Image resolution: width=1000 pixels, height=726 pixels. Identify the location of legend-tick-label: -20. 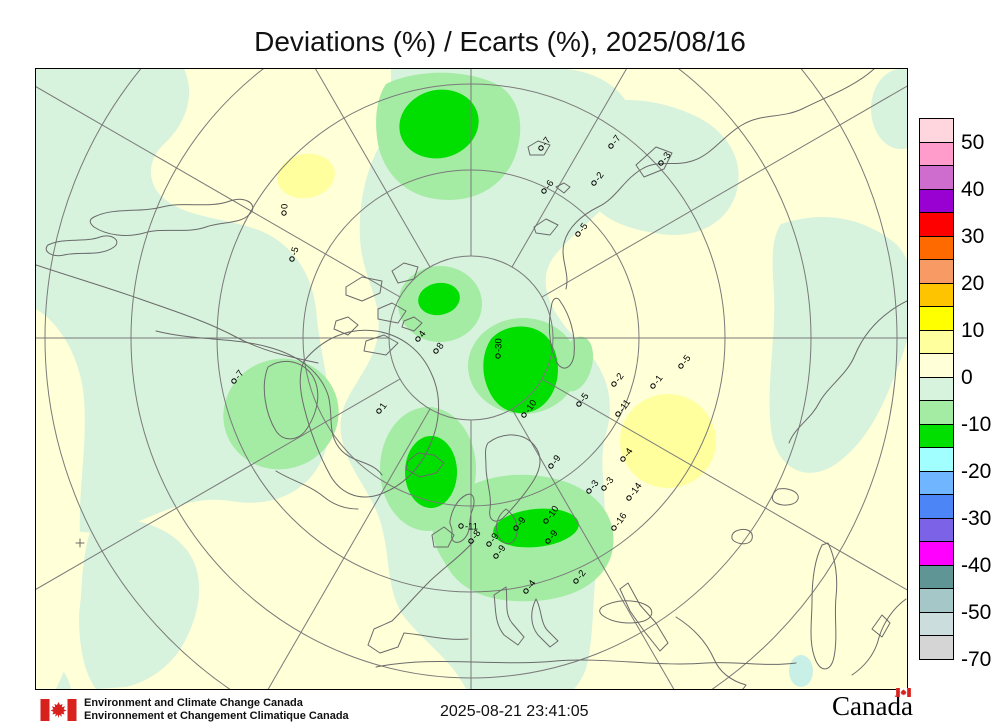
(976, 471).